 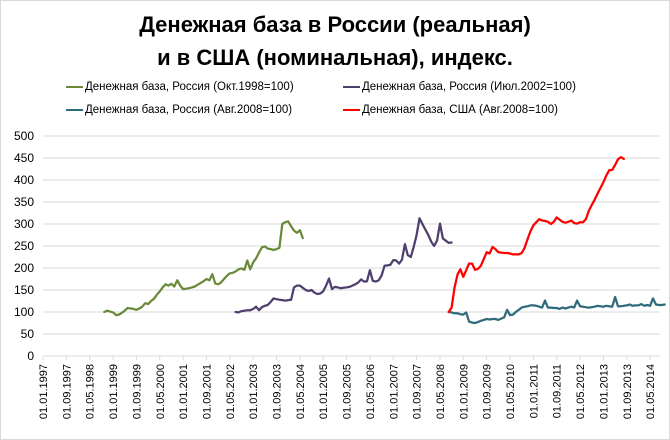 I want to click on legend-item-russia-2002: Денежная база, Россия (Июл.2002=100), so click(x=459, y=87).